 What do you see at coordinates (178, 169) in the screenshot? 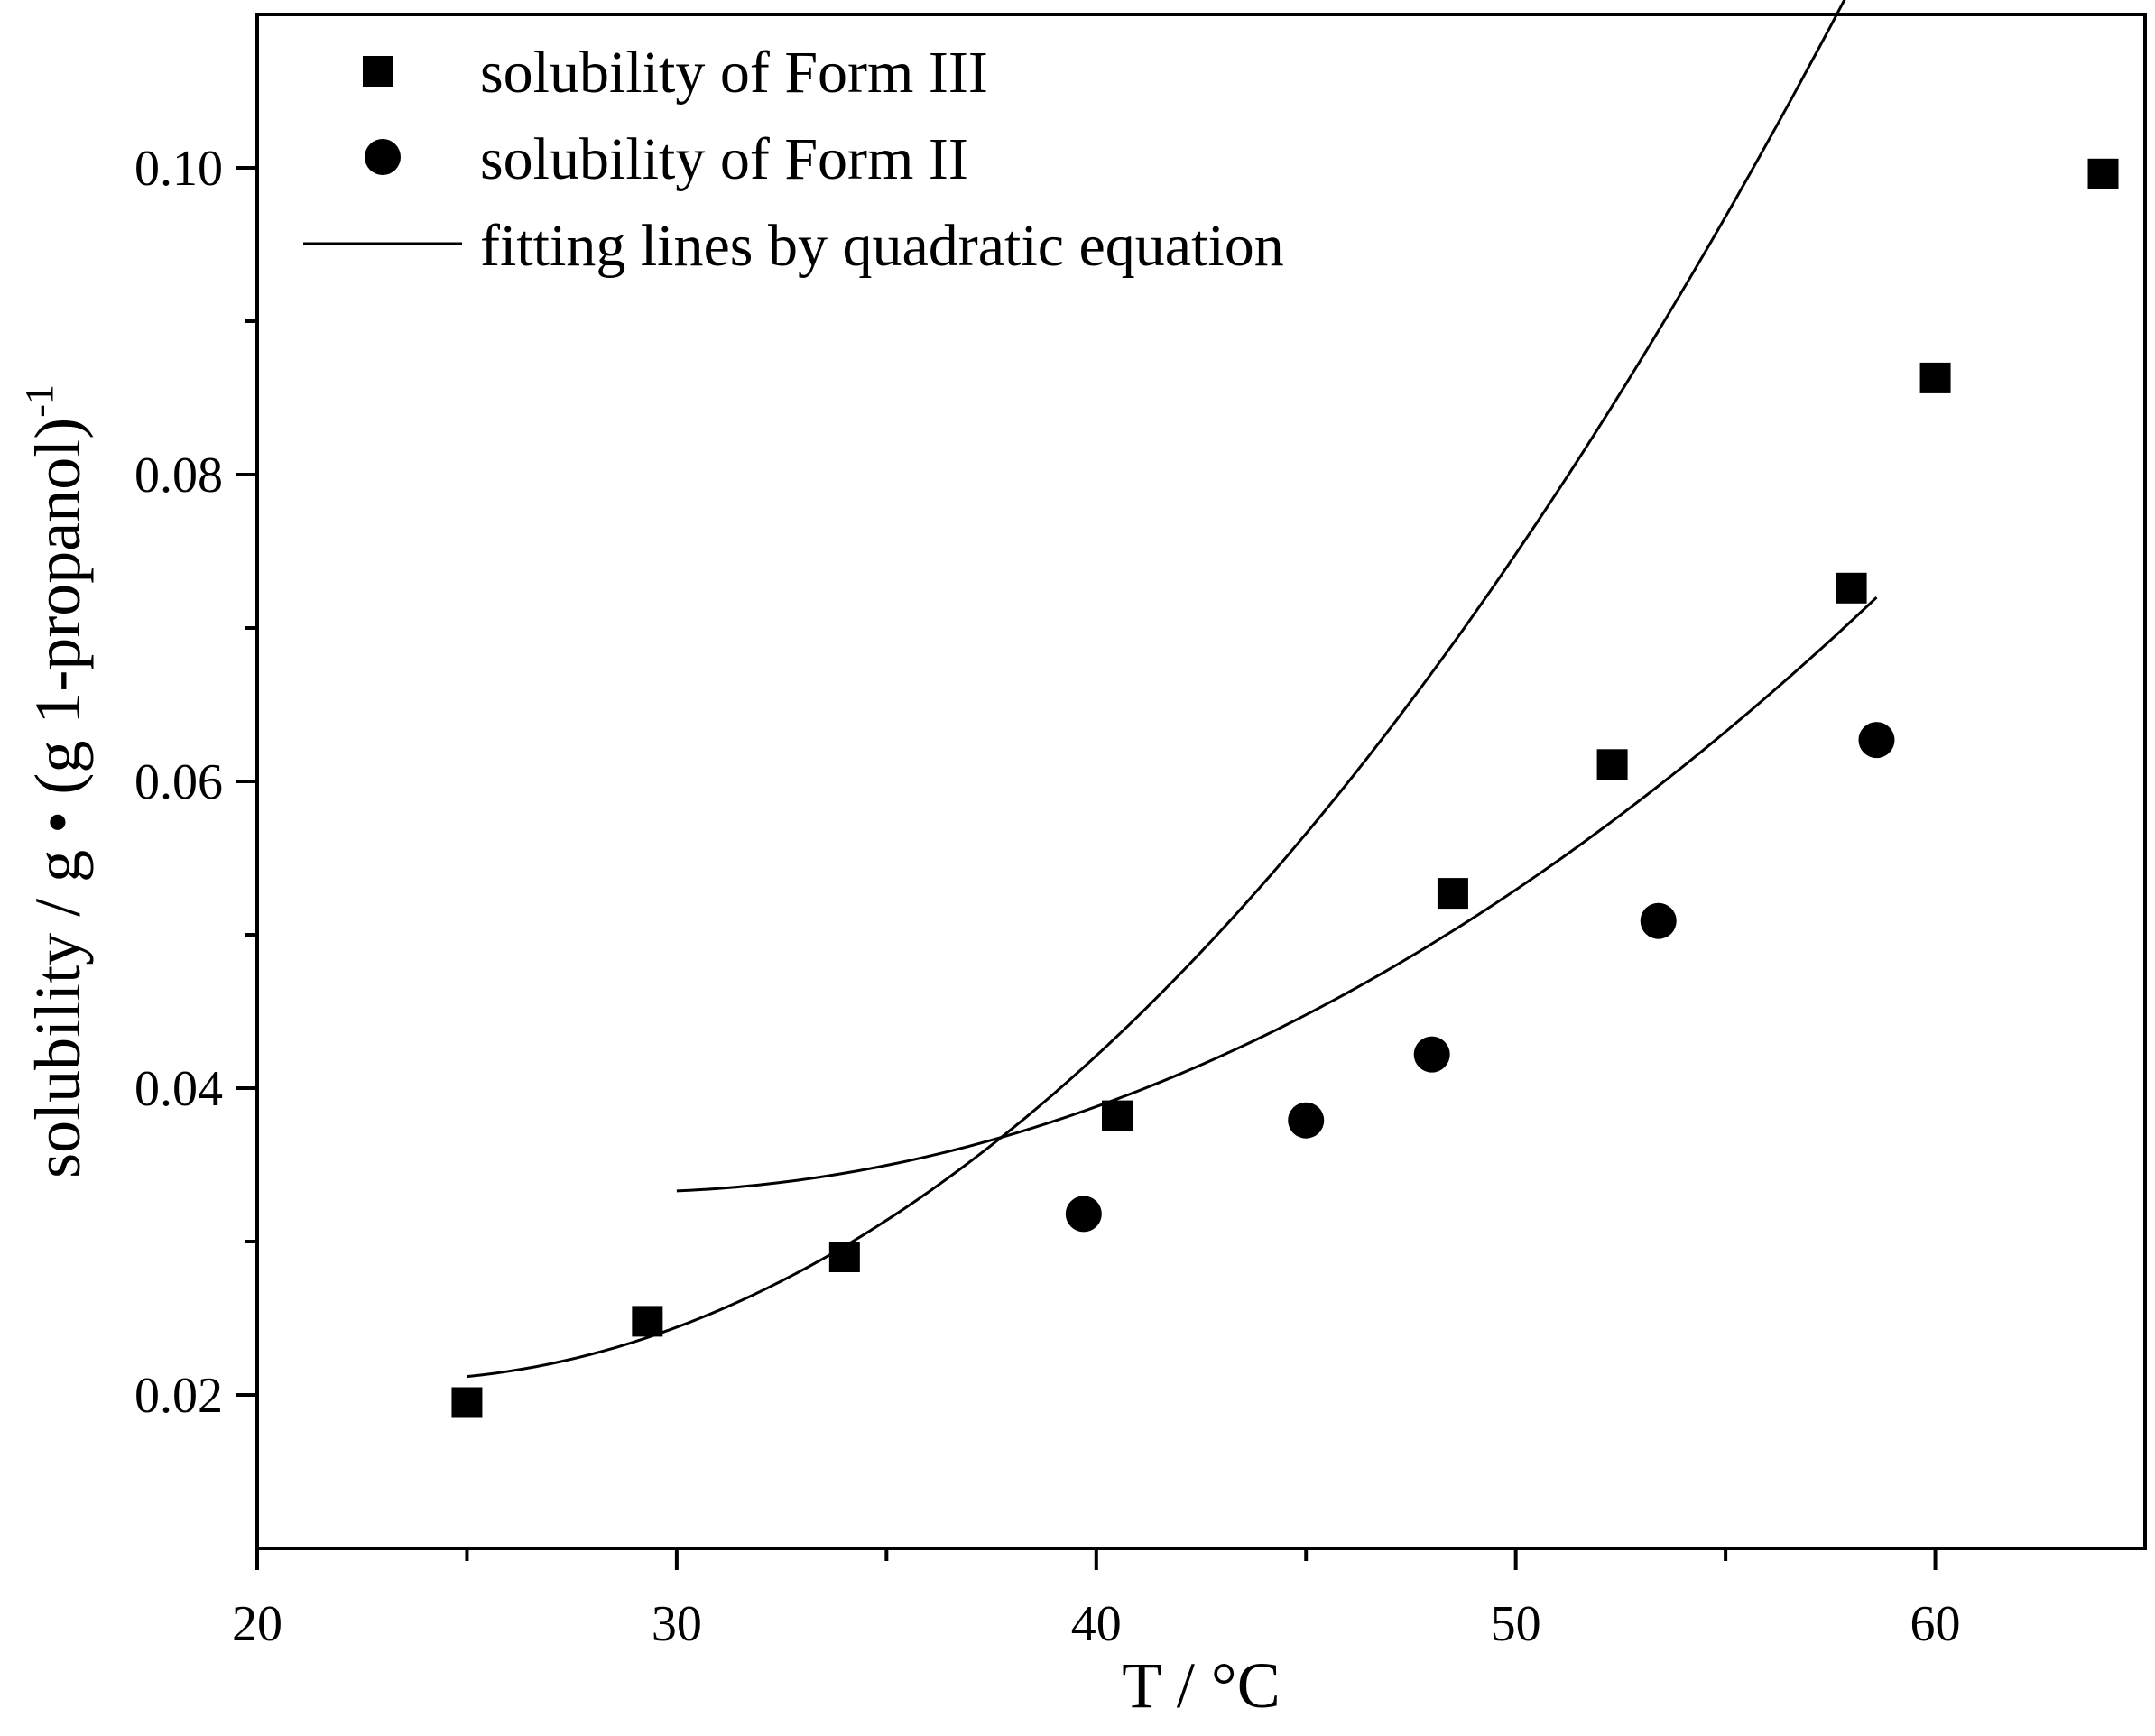
I see `y-tick-label: 0.10` at bounding box center [178, 169].